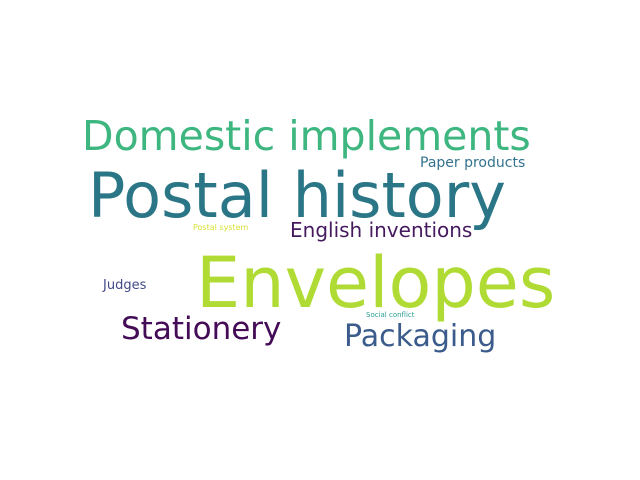 The image size is (640, 480). What do you see at coordinates (125, 285) in the screenshot?
I see `word-judges: Judges` at bounding box center [125, 285].